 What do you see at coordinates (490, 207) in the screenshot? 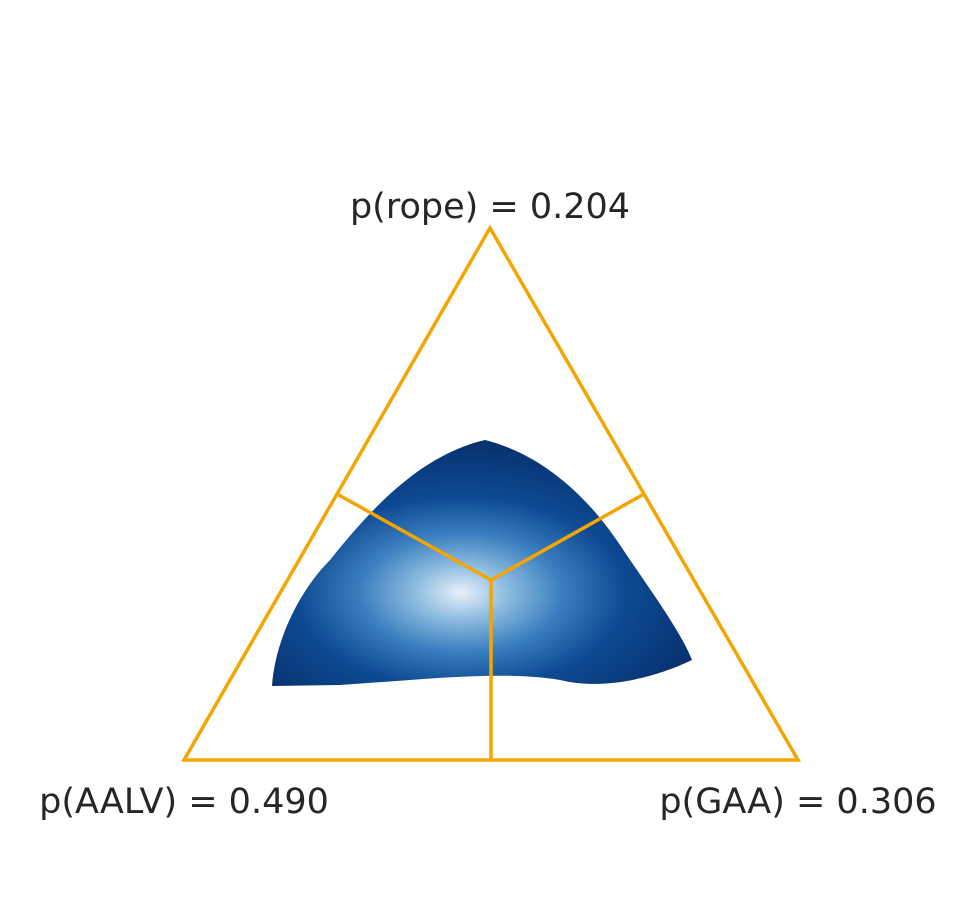
I see `vertex-label: p(rope) = 0.204` at bounding box center [490, 207].